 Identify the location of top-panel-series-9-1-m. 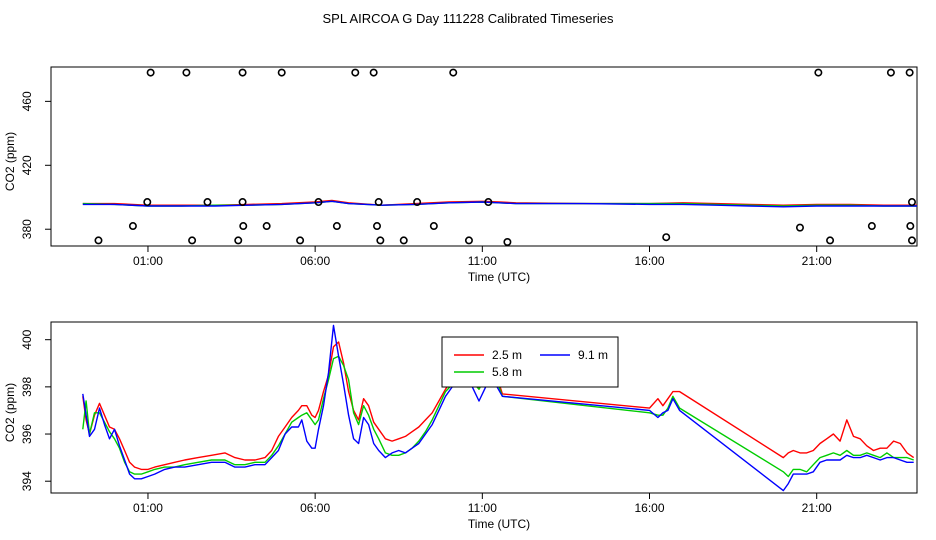
(499, 204).